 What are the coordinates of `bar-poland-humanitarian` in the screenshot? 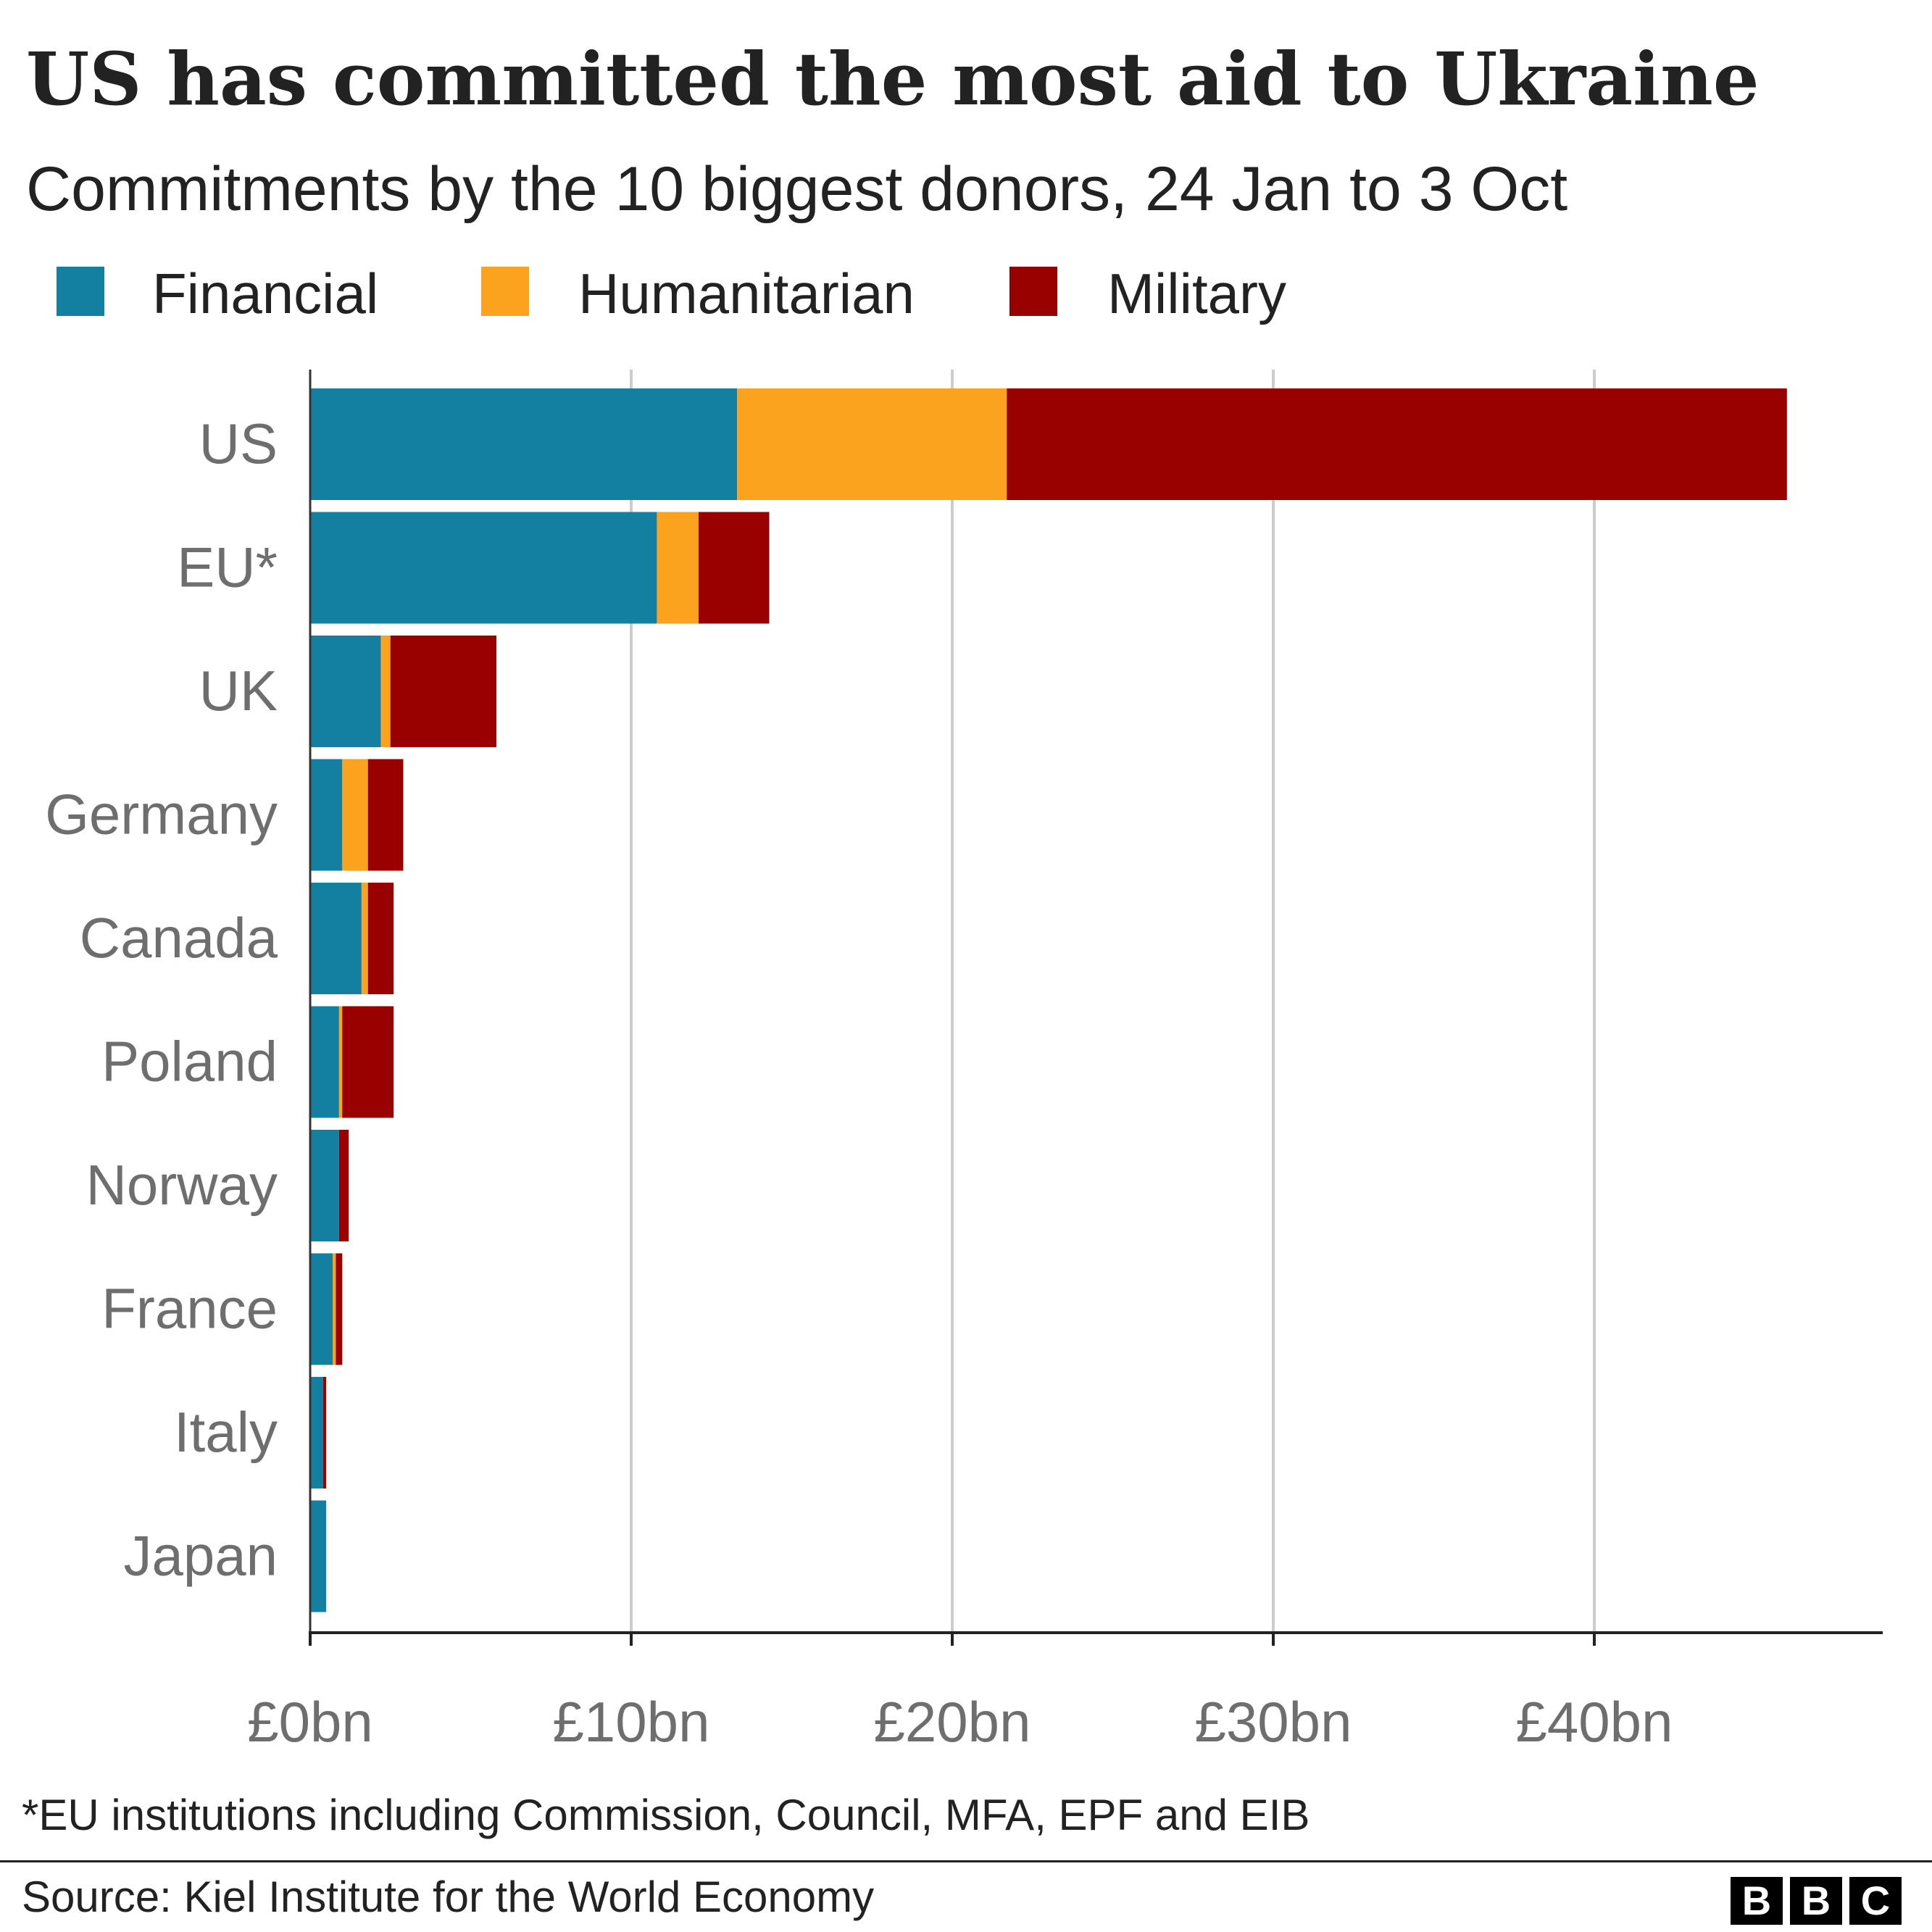 It's located at (340, 1062).